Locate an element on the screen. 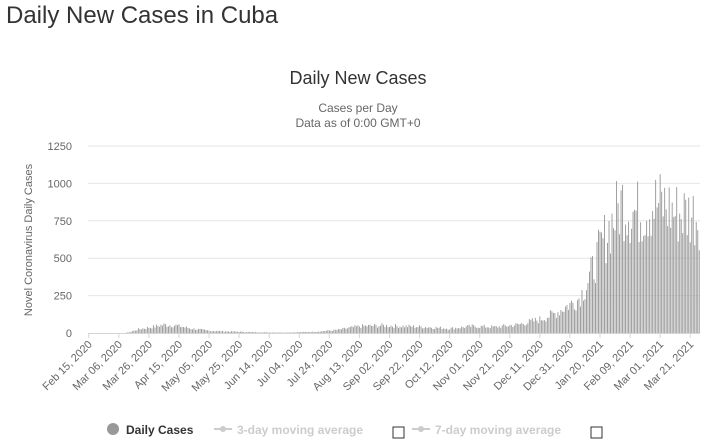 The image size is (705, 444). legend-item-daily-cases: Daily Cases is located at coordinates (150, 430).